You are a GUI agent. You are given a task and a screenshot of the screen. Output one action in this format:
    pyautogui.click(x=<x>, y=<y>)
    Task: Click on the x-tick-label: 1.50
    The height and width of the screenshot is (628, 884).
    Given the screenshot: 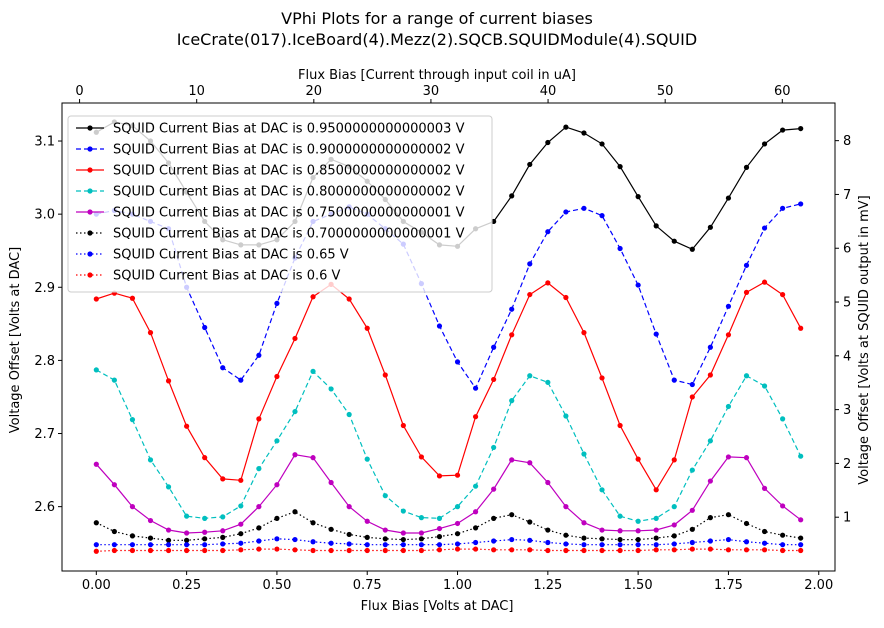 What is the action you would take?
    pyautogui.click(x=638, y=585)
    